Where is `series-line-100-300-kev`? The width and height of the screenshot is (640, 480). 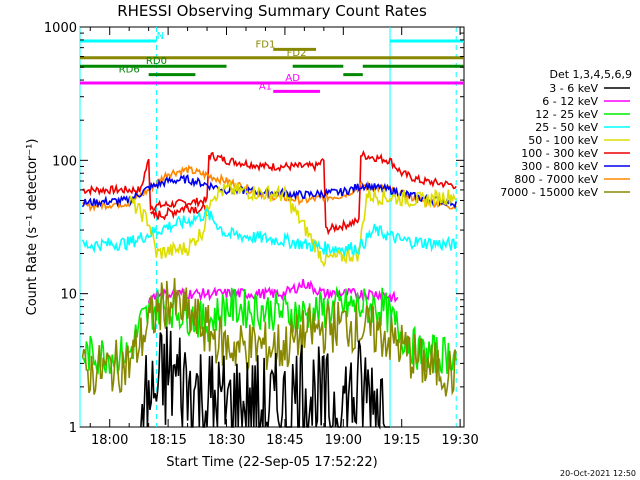 series-line-100-300-kev is located at coordinates (269, 192).